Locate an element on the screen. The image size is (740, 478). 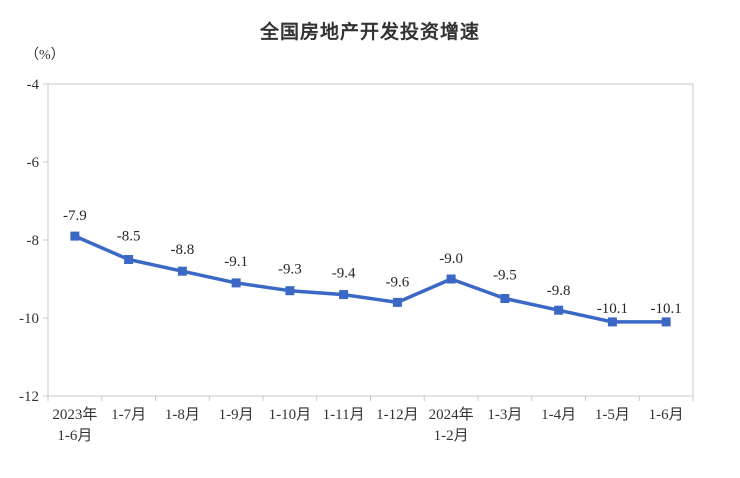
x-axis-category-label: 1-12月 is located at coordinates (397, 415).